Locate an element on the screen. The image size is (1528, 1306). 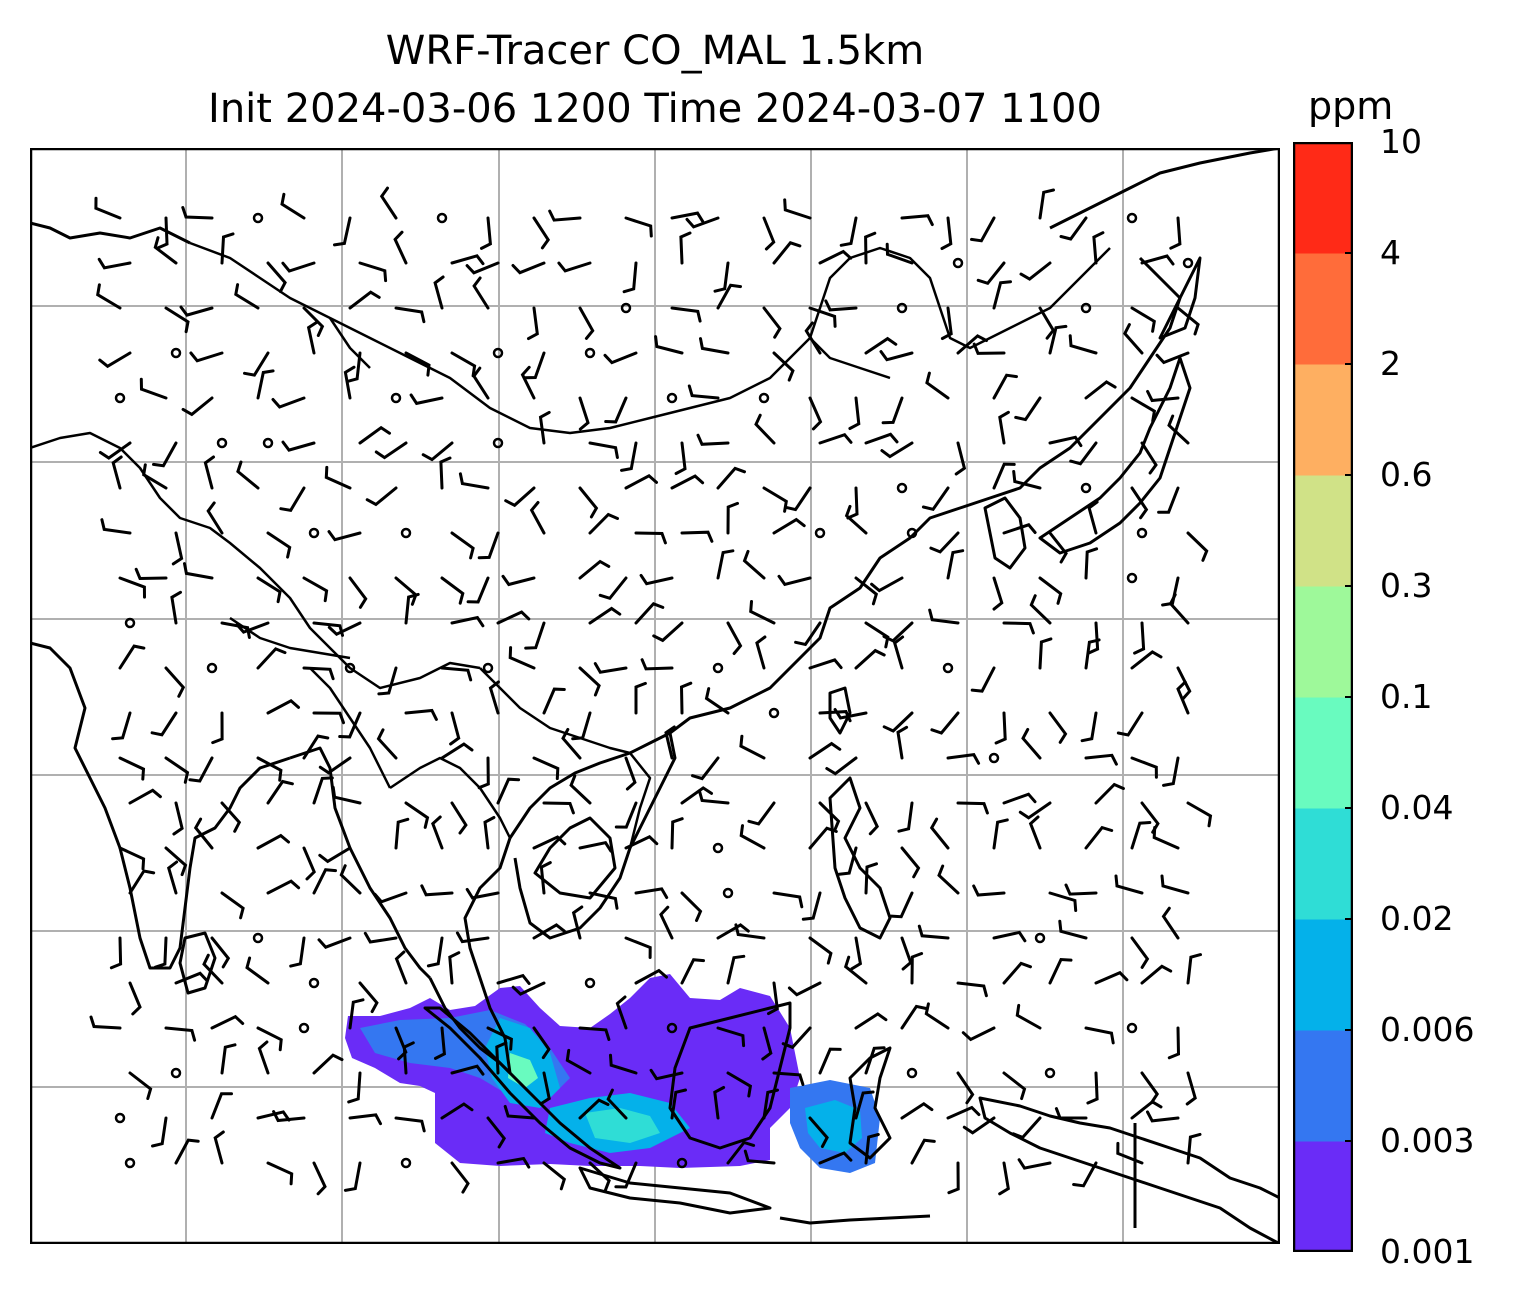
coast-borneo is located at coordinates (730, 1075).